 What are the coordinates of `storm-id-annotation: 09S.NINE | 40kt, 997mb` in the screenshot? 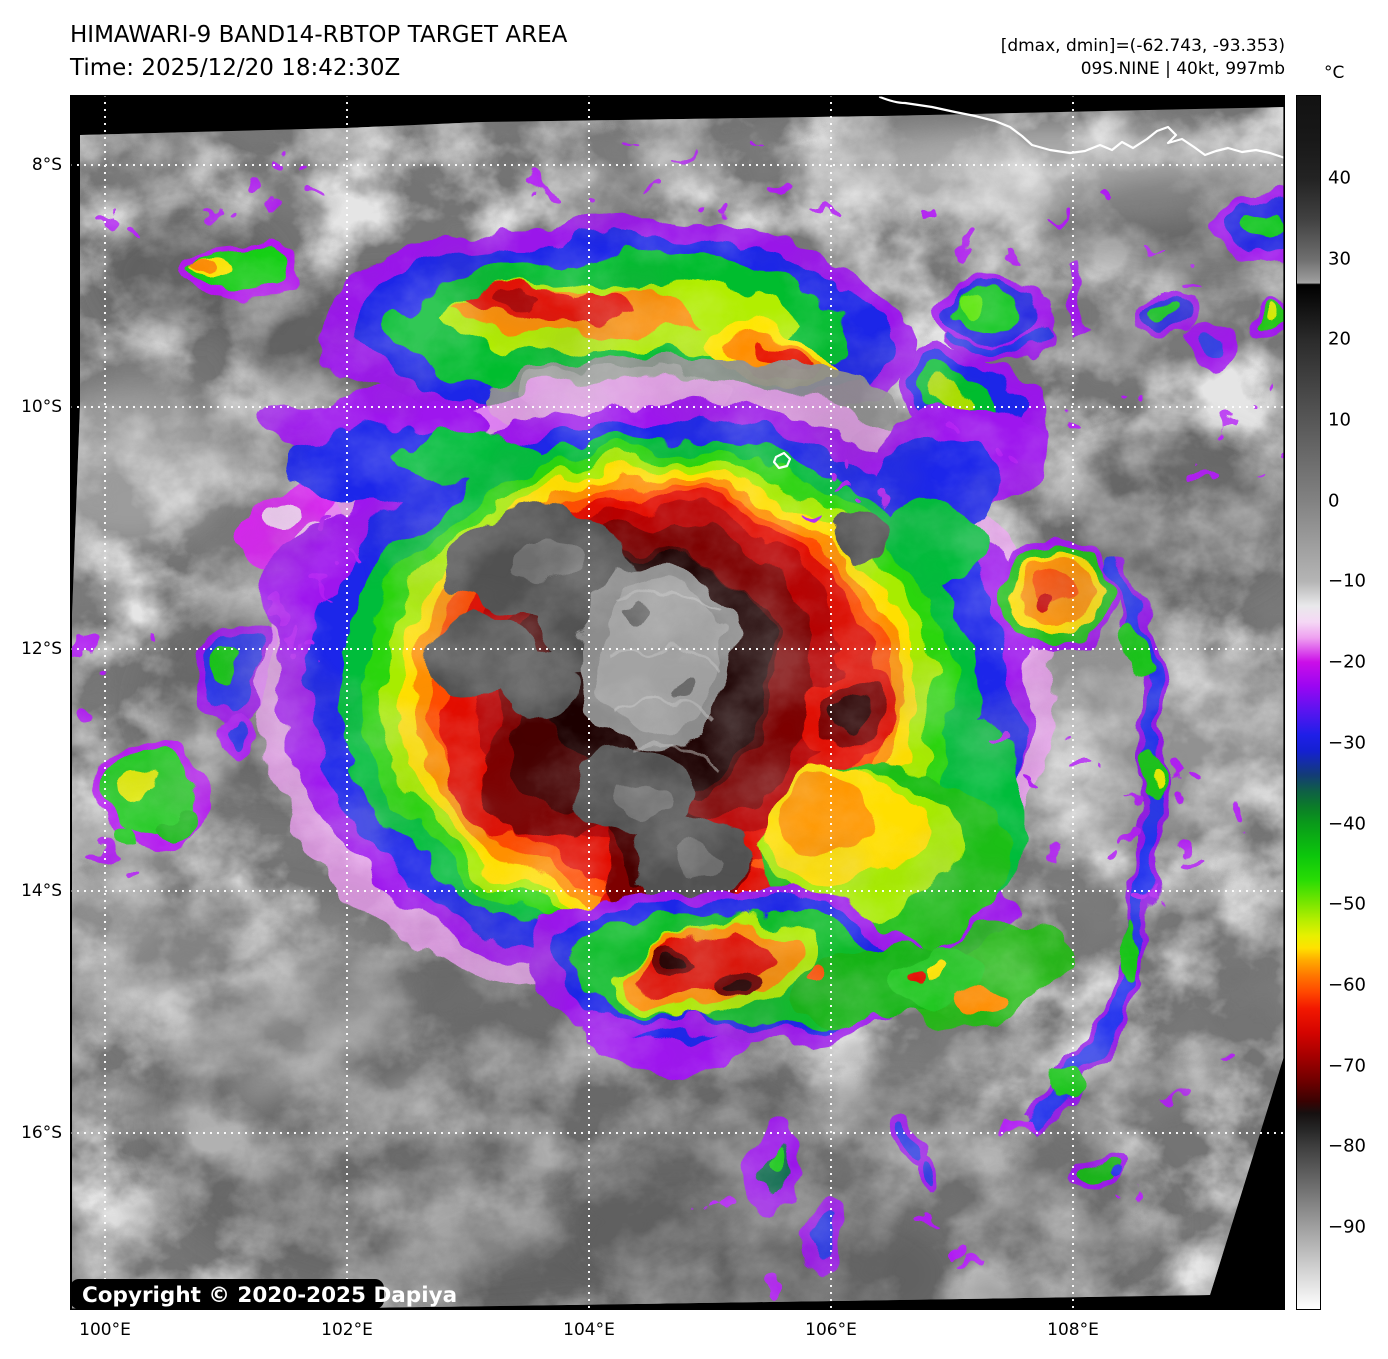 It's located at (1182, 69).